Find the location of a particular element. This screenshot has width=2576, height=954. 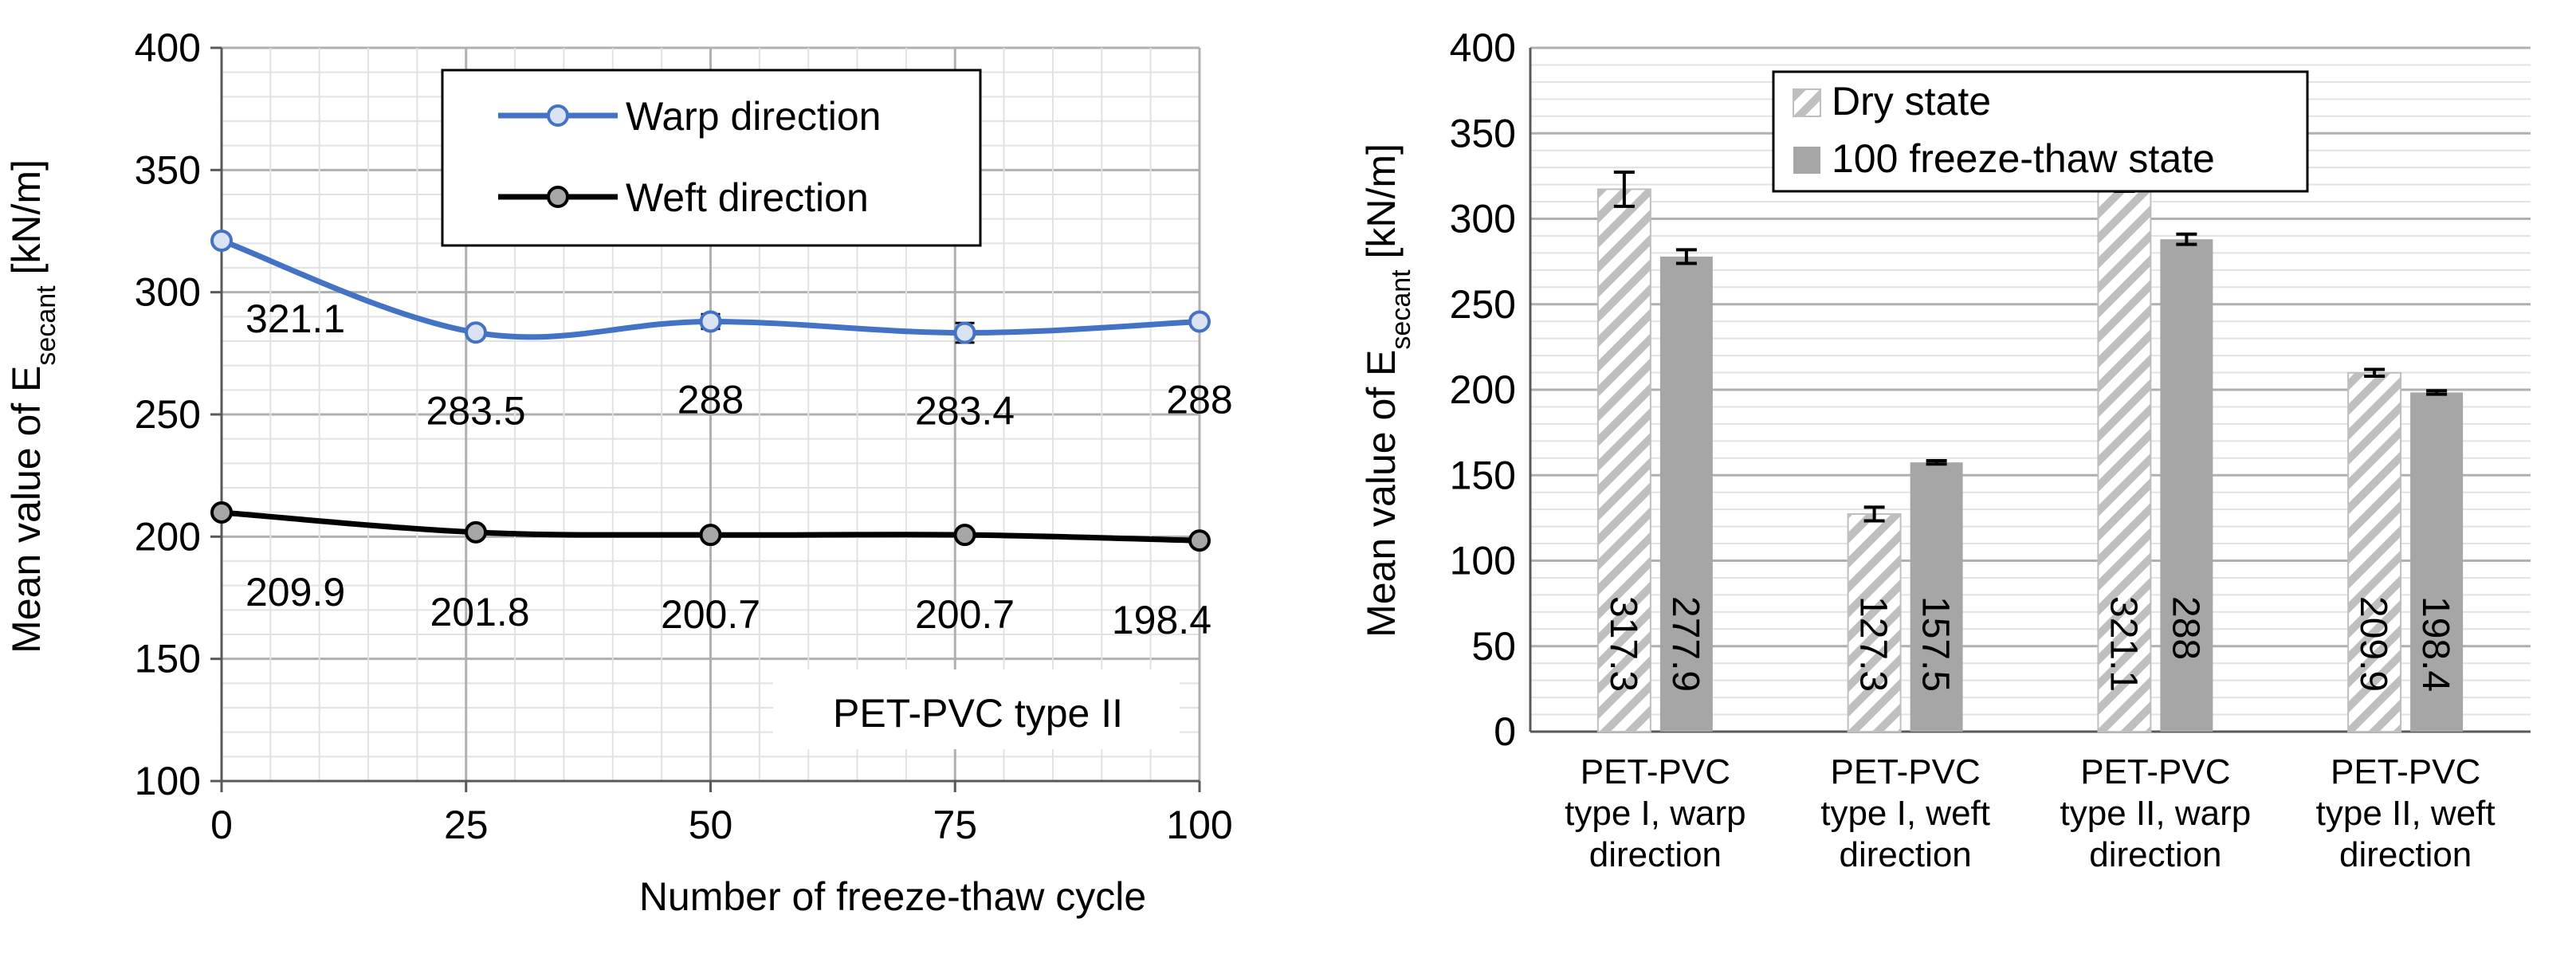

line-chart-annotation: PET-PVC type II is located at coordinates (976, 709).